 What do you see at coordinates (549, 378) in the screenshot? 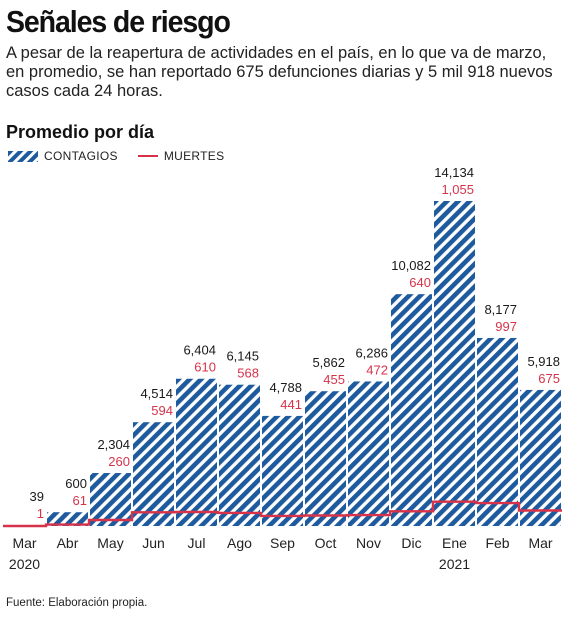
I see `data-label-muertes: 675` at bounding box center [549, 378].